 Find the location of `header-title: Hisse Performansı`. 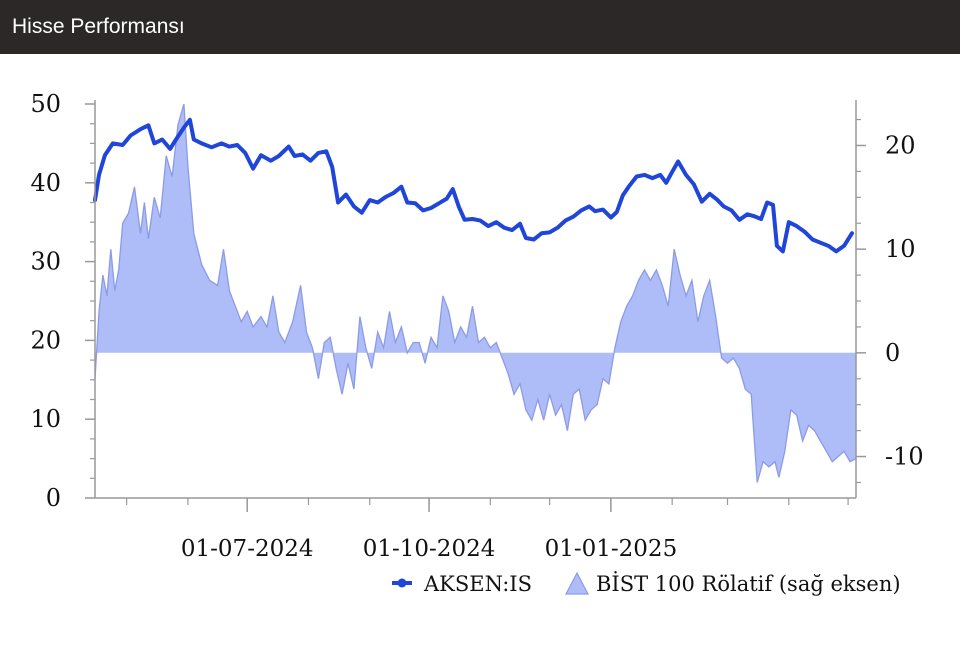

header-title: Hisse Performansı is located at coordinates (98, 26).